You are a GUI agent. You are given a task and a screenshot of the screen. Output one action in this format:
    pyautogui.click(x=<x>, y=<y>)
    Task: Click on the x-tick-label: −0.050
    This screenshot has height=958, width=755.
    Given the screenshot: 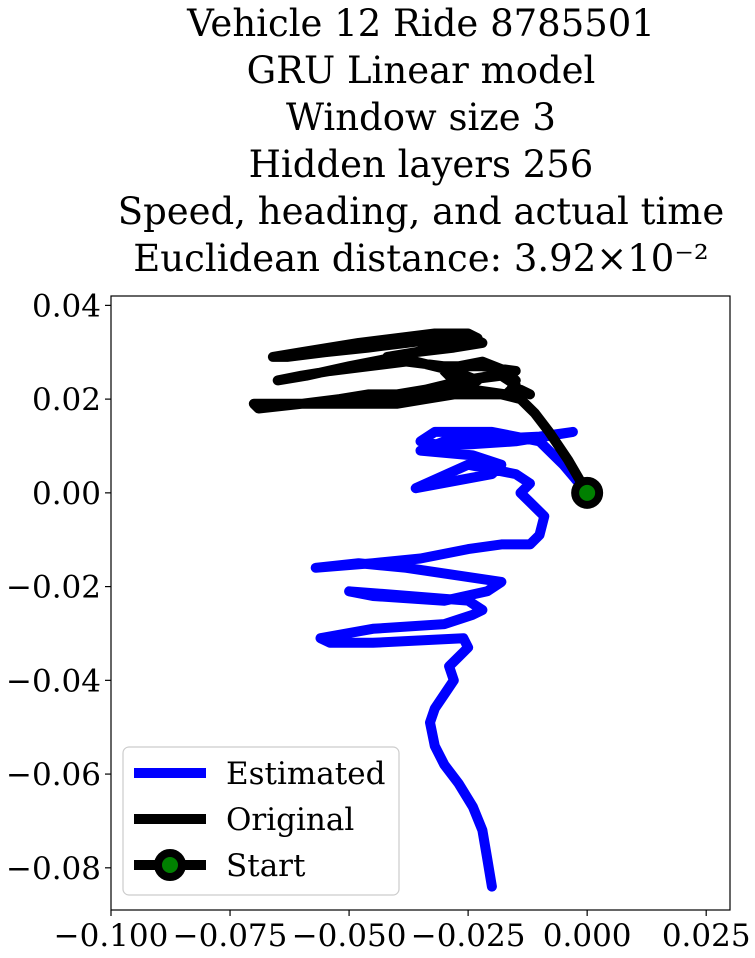 What is the action you would take?
    pyautogui.click(x=349, y=936)
    